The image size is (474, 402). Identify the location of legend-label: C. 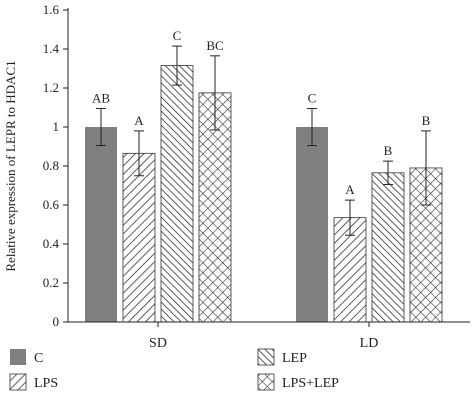
(38, 358).